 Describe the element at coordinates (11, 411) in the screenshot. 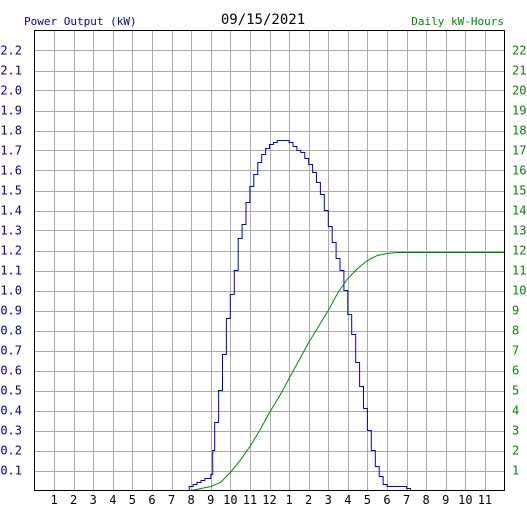

I see `left-tick-label: 0.4` at that location.